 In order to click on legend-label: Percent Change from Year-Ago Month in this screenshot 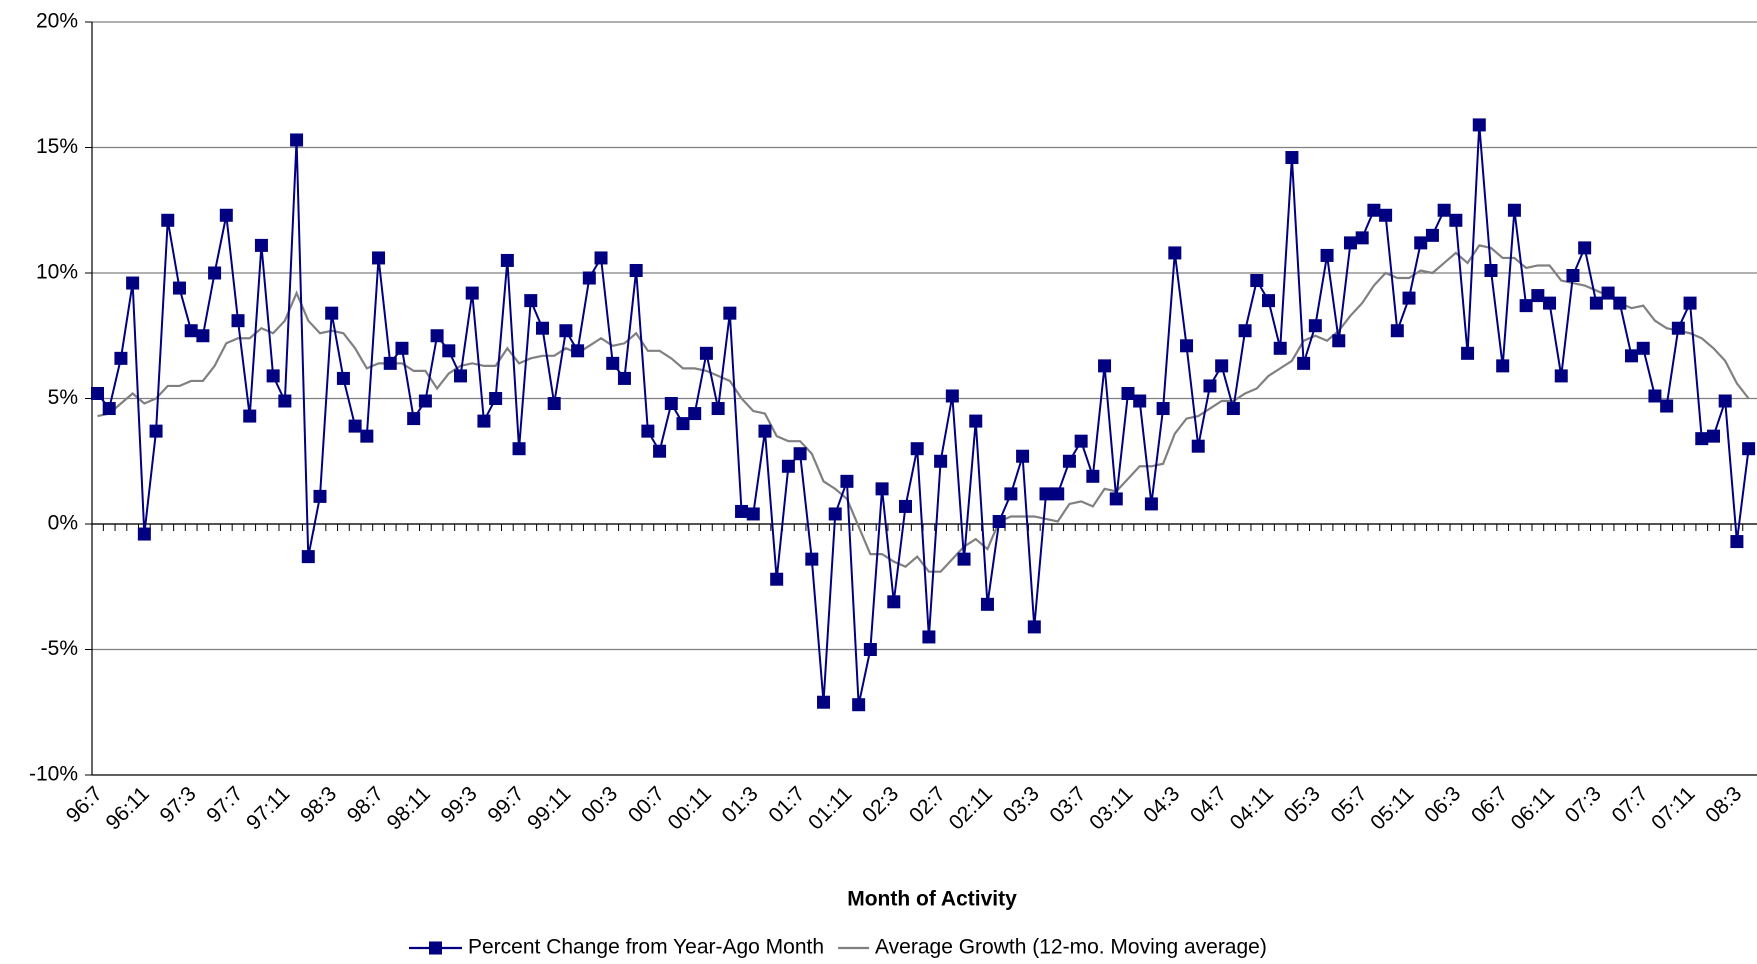, I will do `click(646, 947)`.